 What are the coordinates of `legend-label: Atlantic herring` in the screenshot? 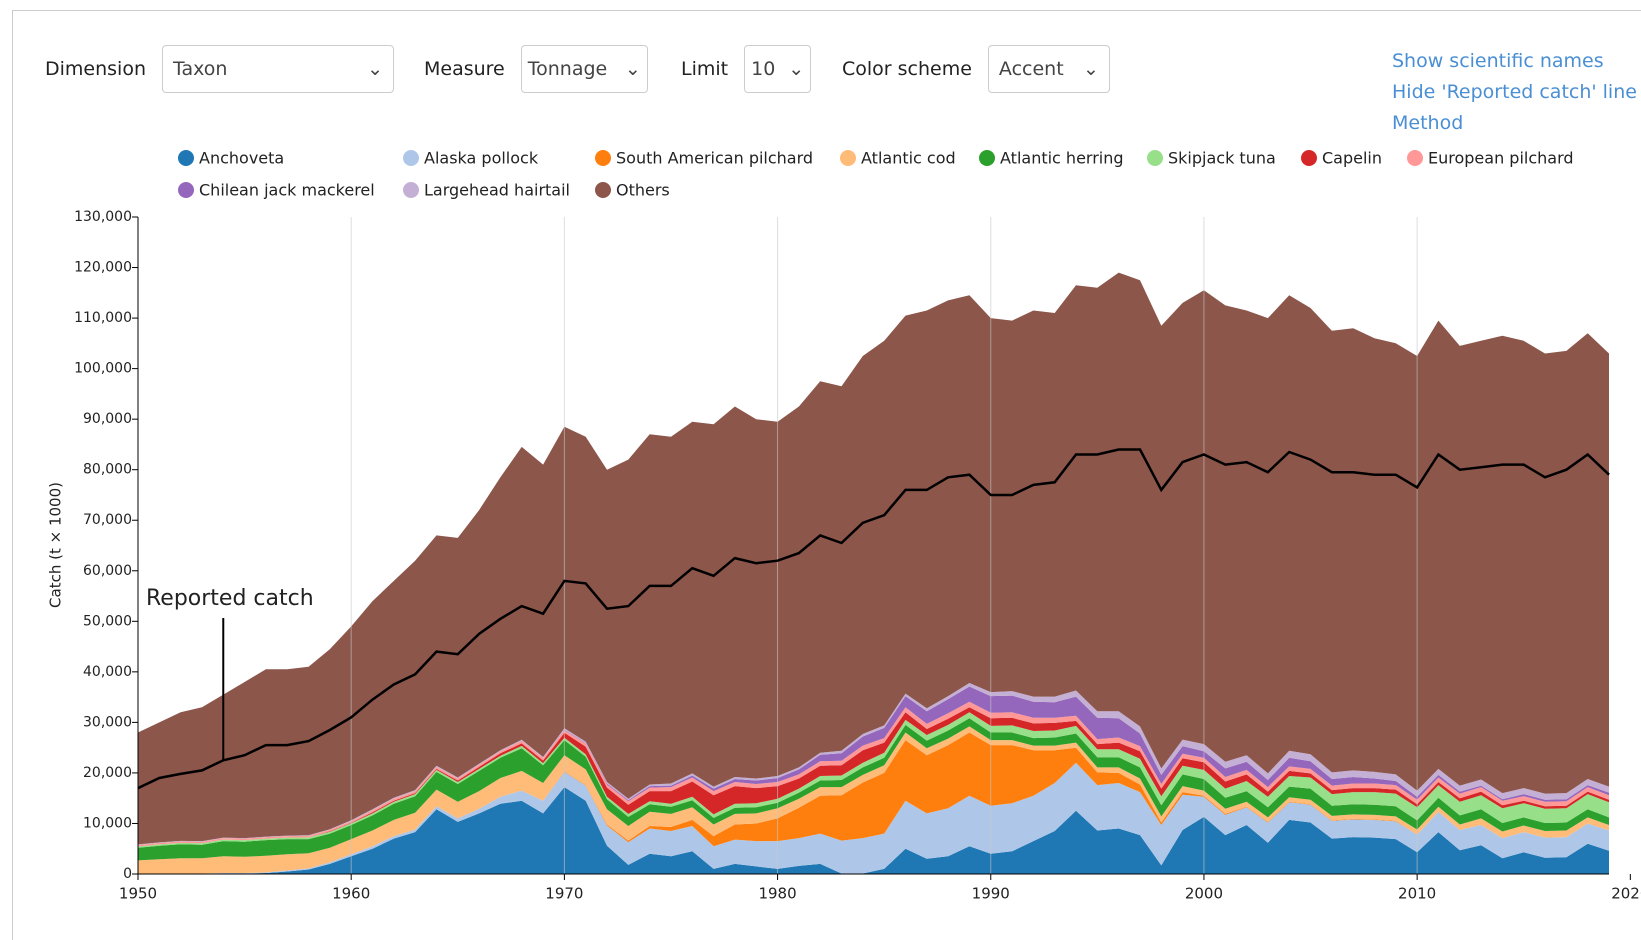 It's located at (1062, 158).